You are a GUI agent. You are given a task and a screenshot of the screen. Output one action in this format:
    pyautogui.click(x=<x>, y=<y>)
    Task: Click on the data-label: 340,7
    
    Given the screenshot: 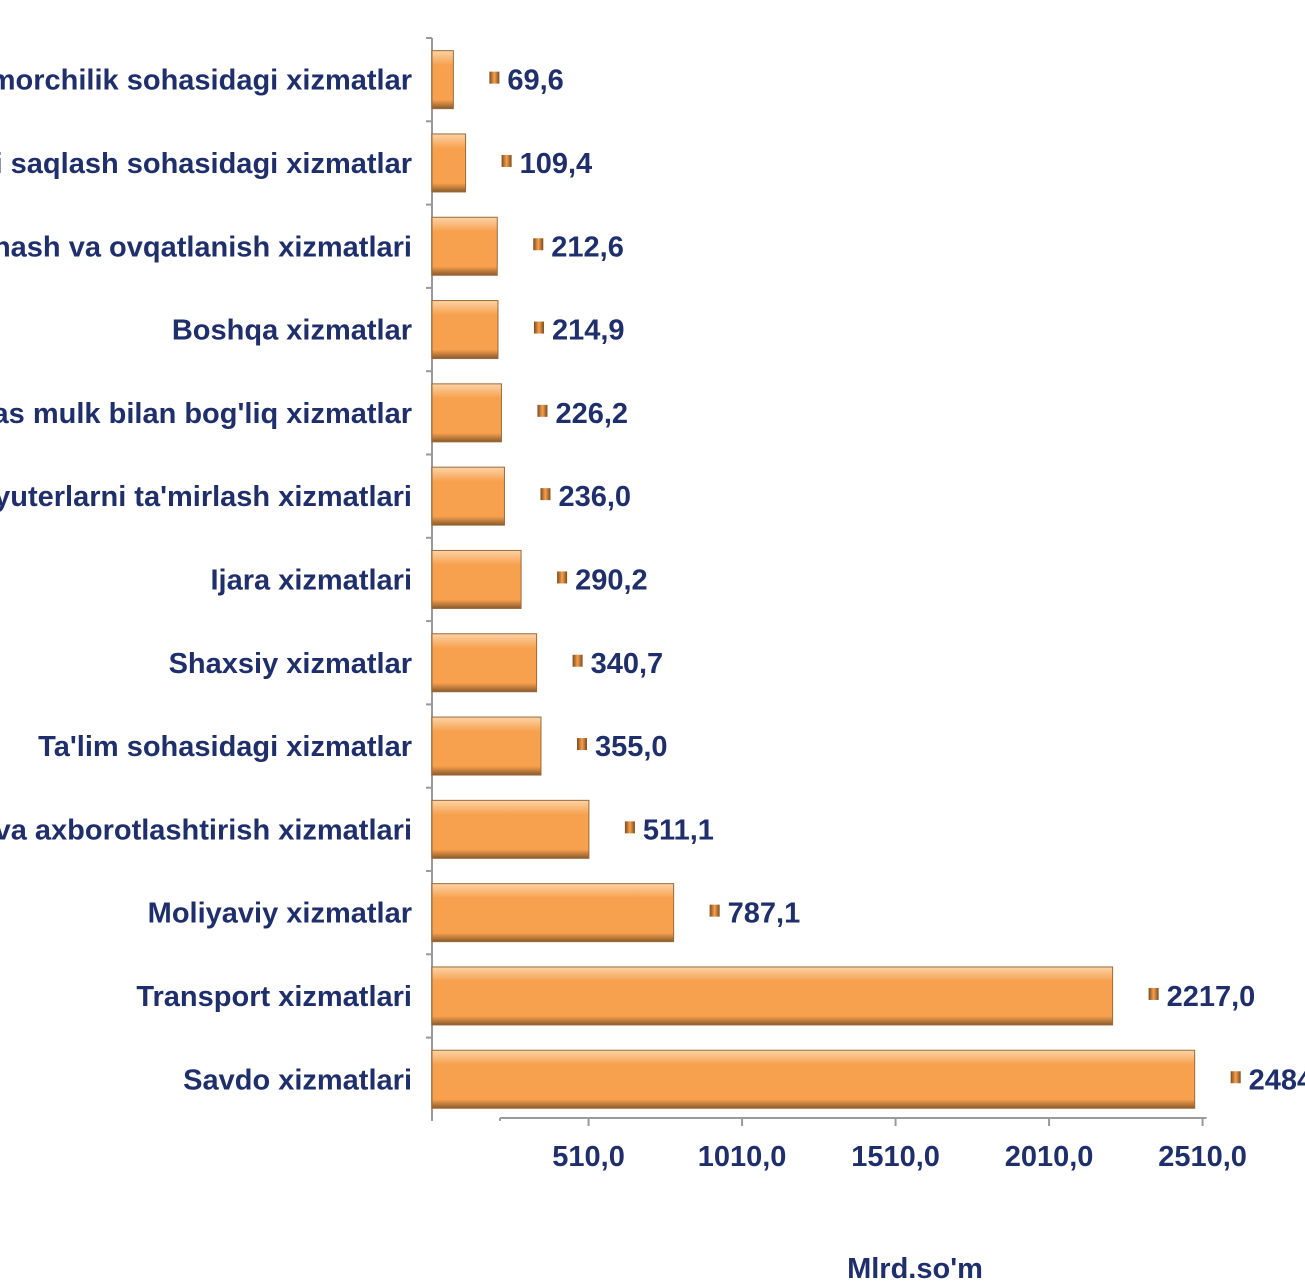 What is the action you would take?
    pyautogui.click(x=627, y=664)
    